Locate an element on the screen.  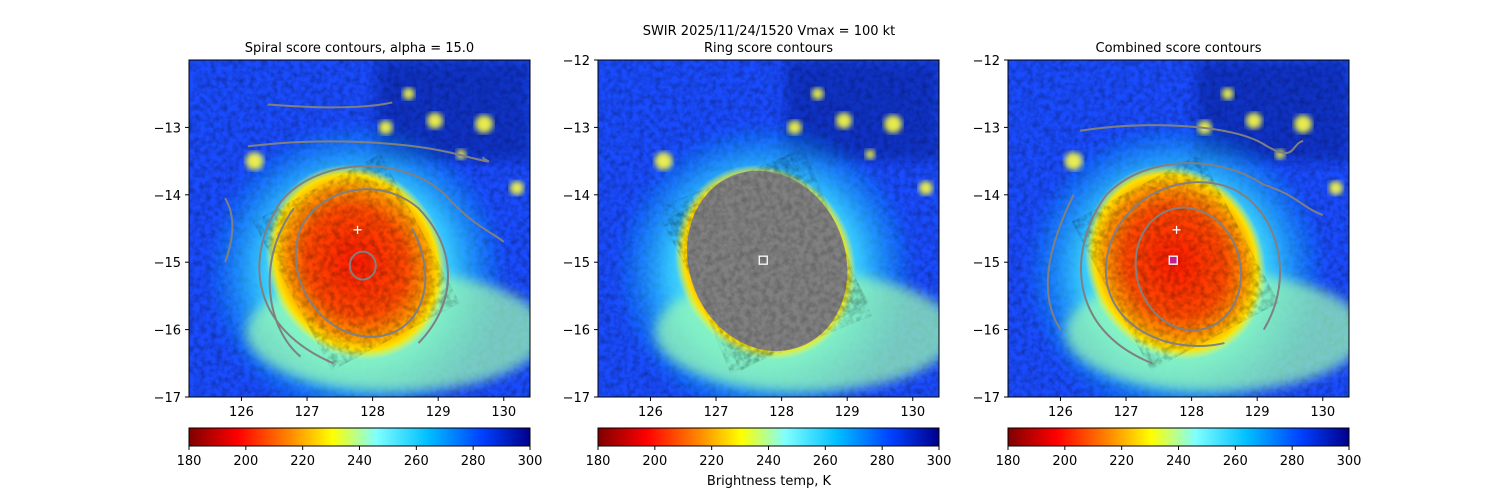
panel-title: Ring score contours is located at coordinates (768, 48).